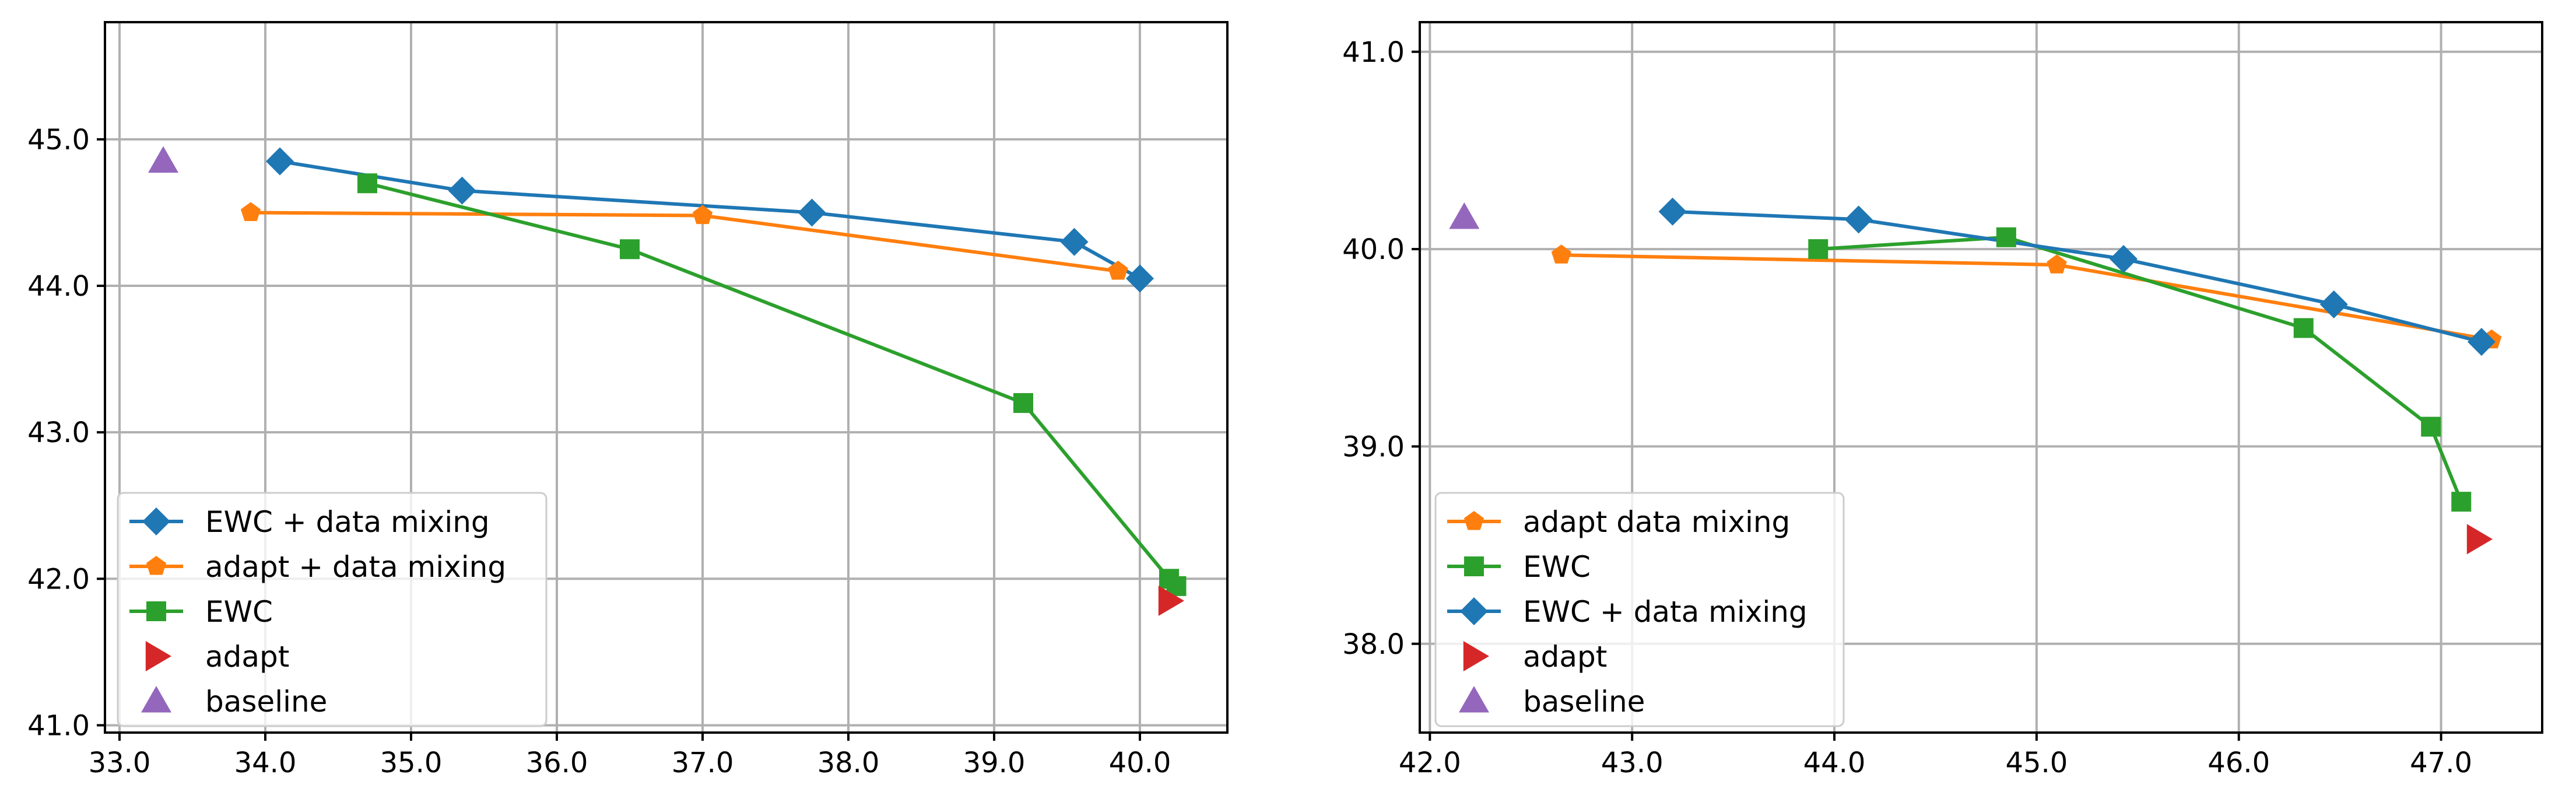 Image resolution: width=2576 pixels, height=802 pixels. What do you see at coordinates (703, 763) in the screenshot?
I see `x-tick-label: 37.0` at bounding box center [703, 763].